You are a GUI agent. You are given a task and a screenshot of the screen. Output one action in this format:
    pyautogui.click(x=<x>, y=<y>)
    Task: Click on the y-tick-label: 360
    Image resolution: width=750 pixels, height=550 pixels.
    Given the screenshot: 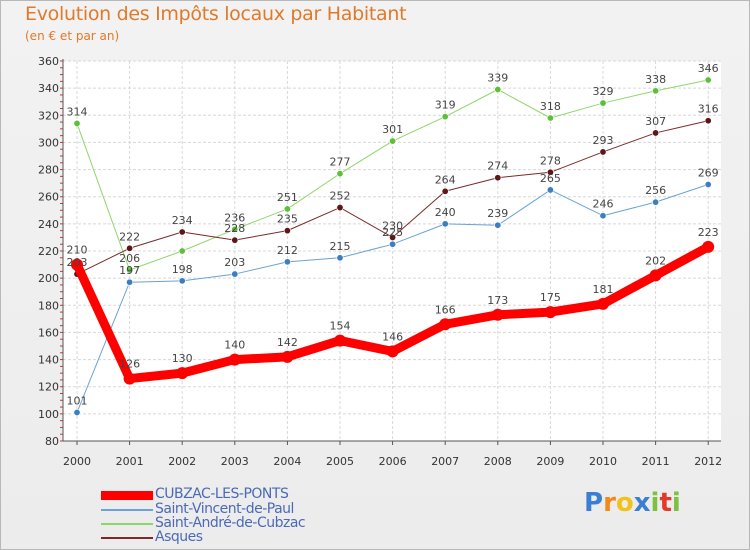 What is the action you would take?
    pyautogui.click(x=48, y=61)
    